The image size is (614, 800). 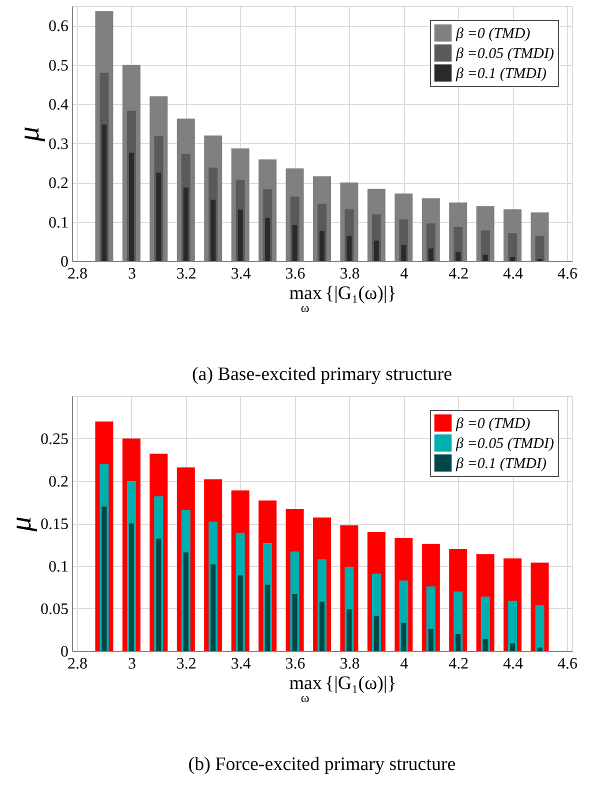 What do you see at coordinates (54, 439) in the screenshot?
I see `y-tick-label: 0.25` at bounding box center [54, 439].